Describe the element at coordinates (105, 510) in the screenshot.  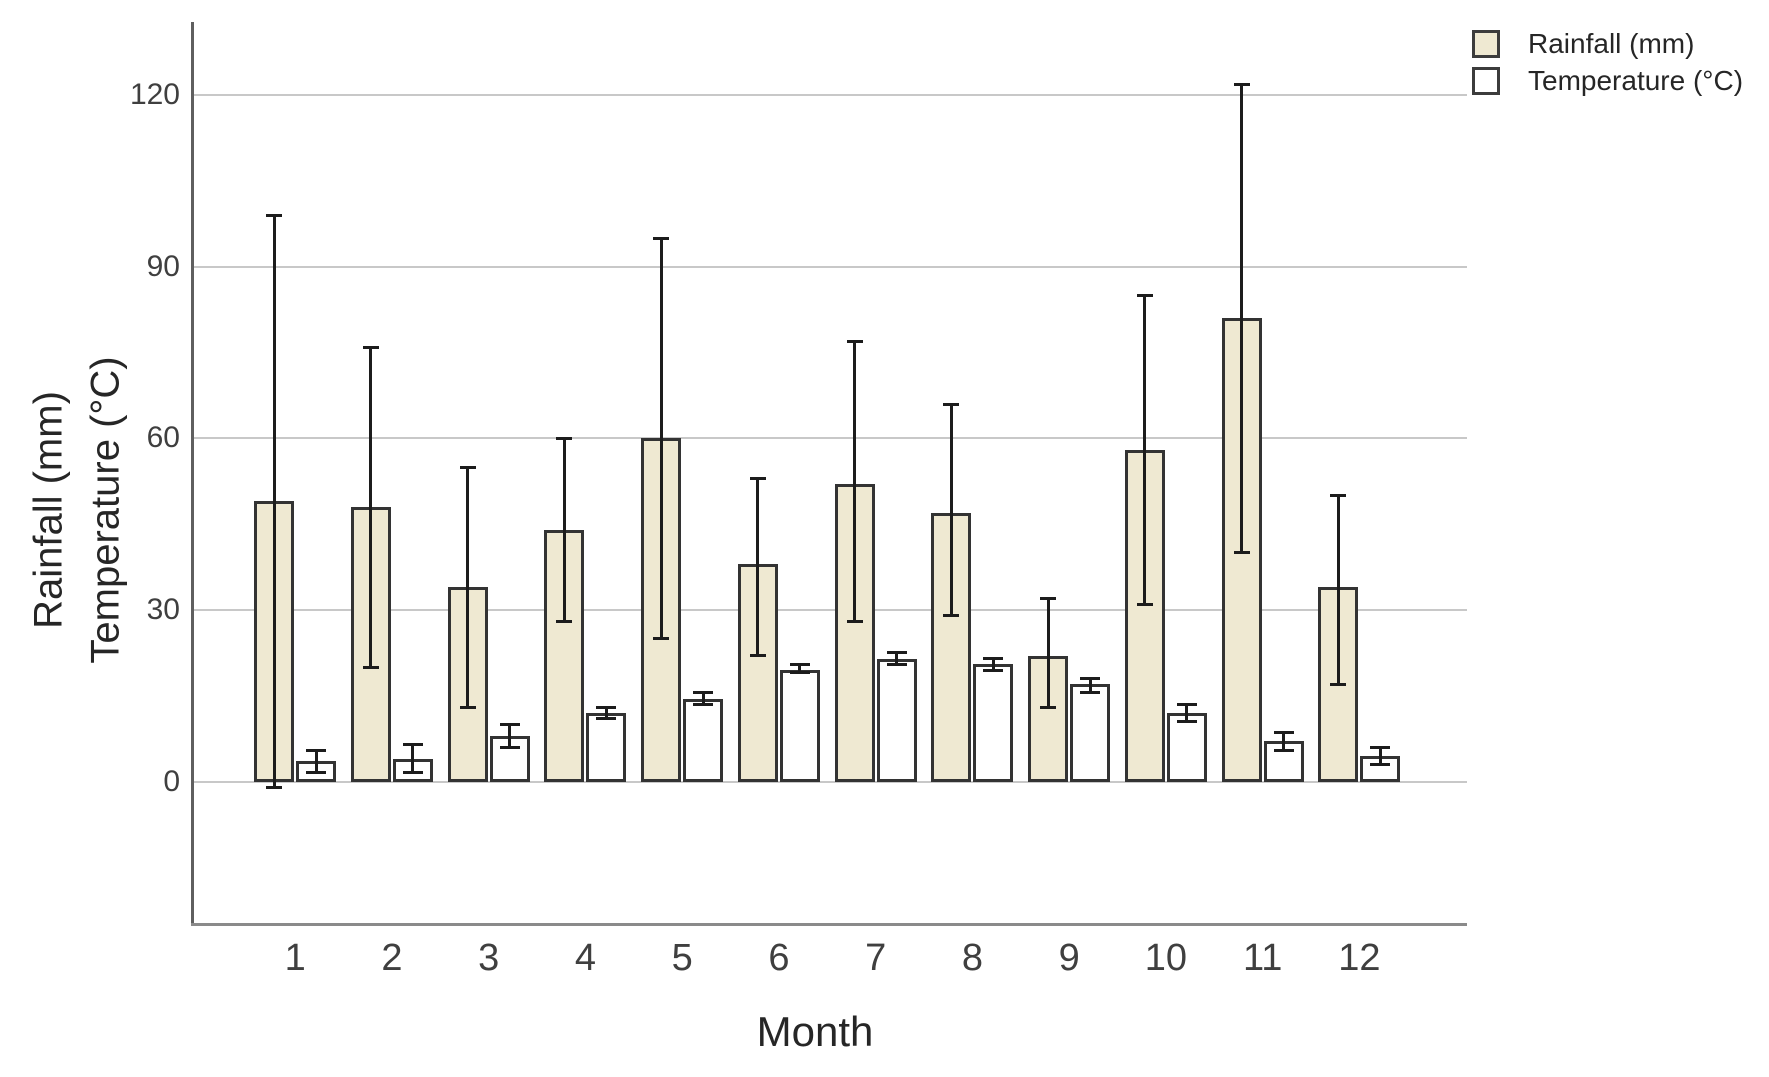
I see `y-axis-title-temperature: Temperature (°C)` at that location.